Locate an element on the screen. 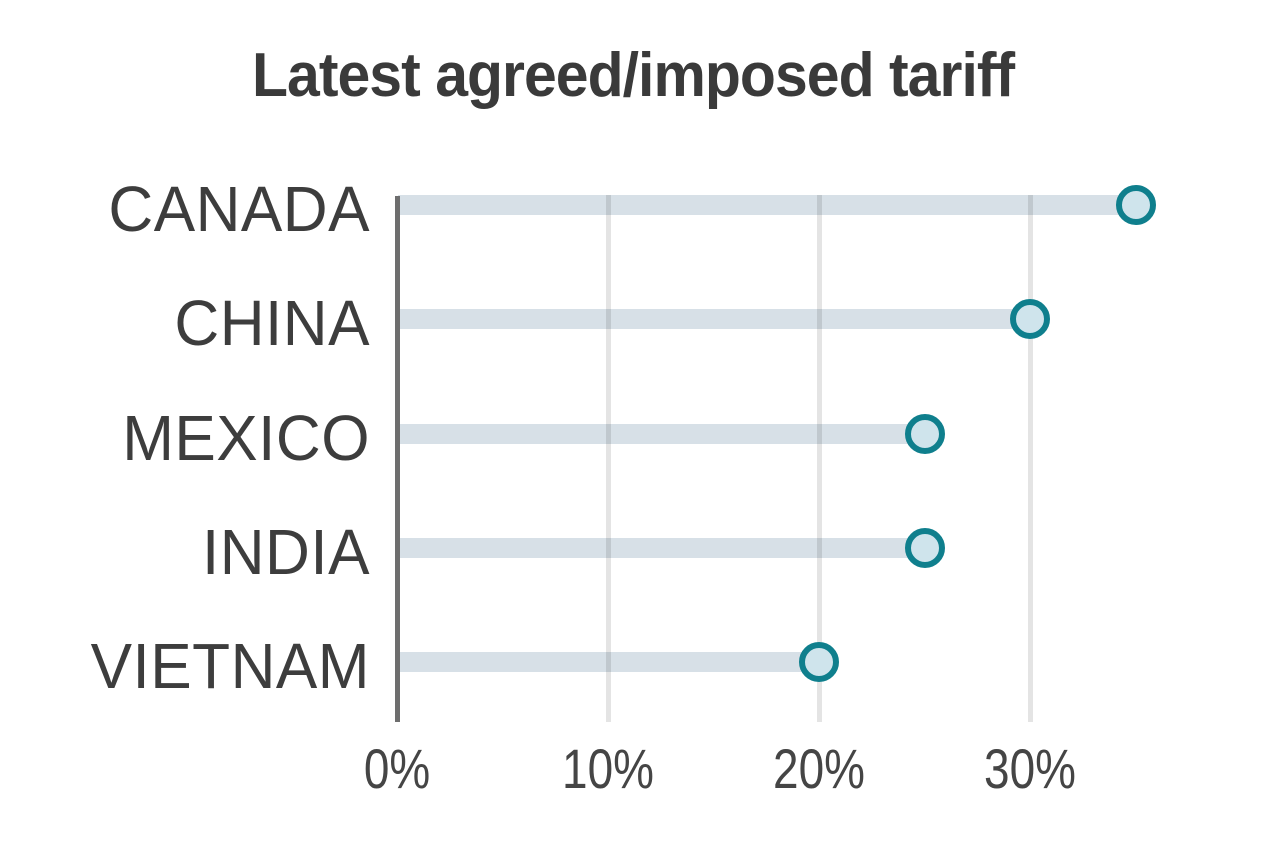 Image resolution: width=1280 pixels, height=855 pixels. tariff-bar-vietnam is located at coordinates (608, 662).